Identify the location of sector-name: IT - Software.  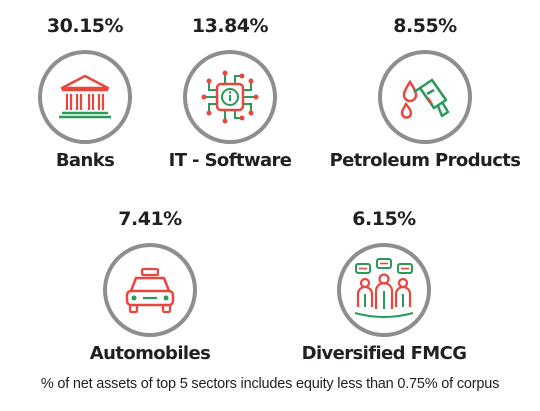
(230, 160).